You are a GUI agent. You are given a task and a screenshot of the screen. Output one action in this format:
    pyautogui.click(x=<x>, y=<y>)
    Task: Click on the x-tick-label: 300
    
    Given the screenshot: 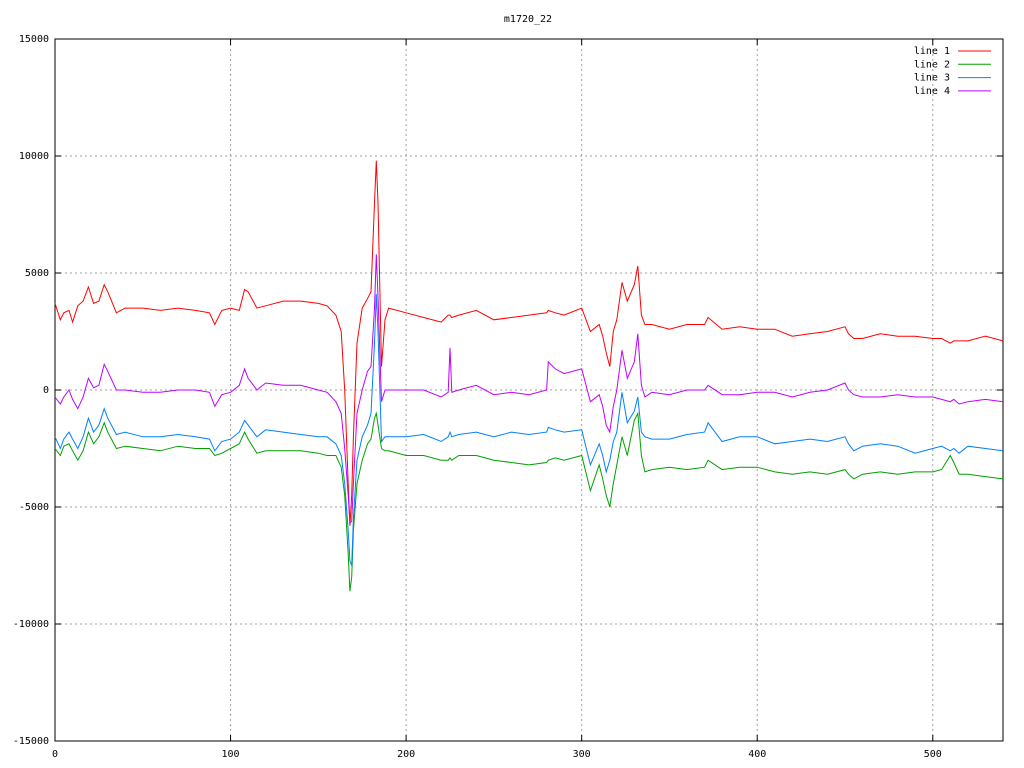 What is the action you would take?
    pyautogui.click(x=582, y=754)
    